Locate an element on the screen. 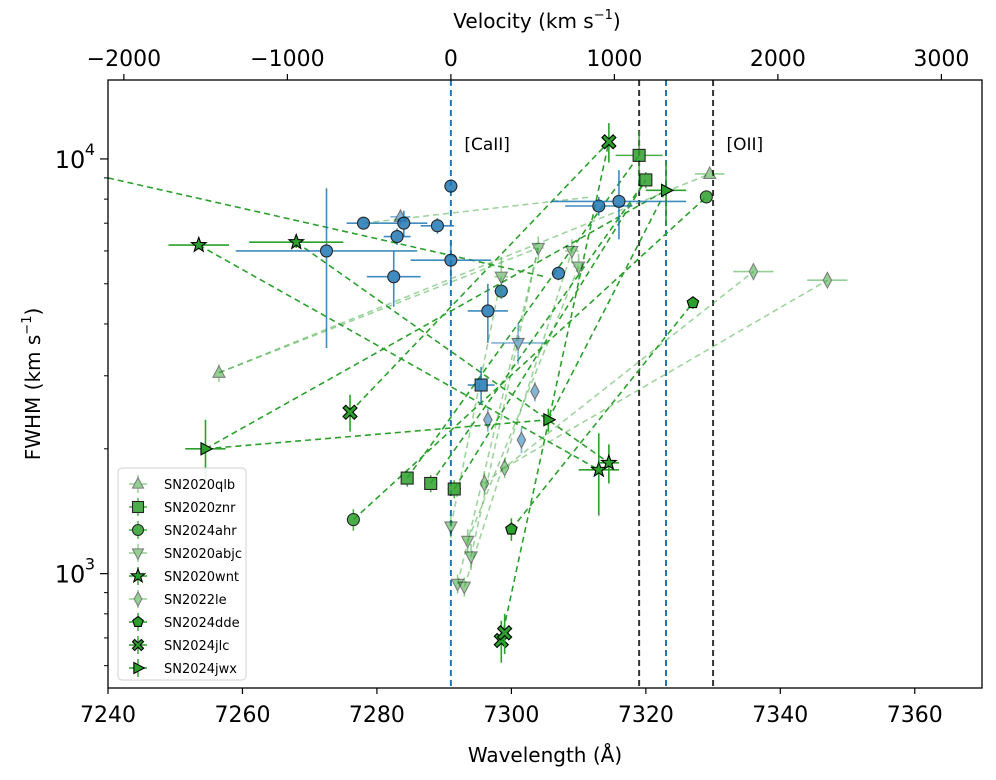  legend-label: SN2024dde is located at coordinates (202, 623).